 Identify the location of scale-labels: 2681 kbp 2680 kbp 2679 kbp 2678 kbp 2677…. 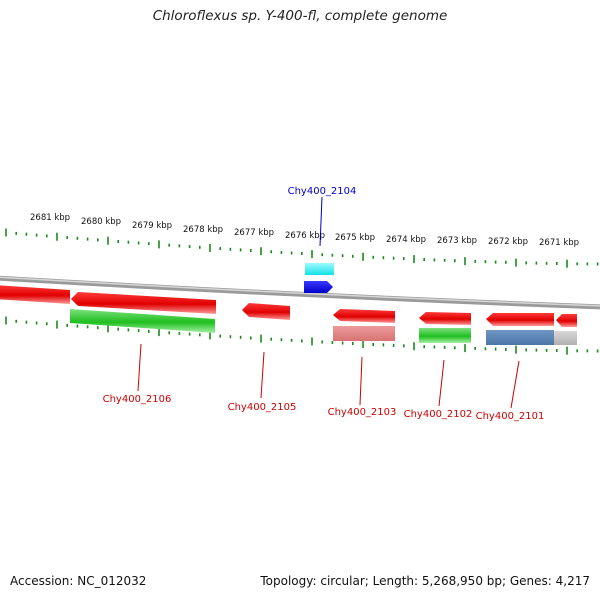
(304, 230).